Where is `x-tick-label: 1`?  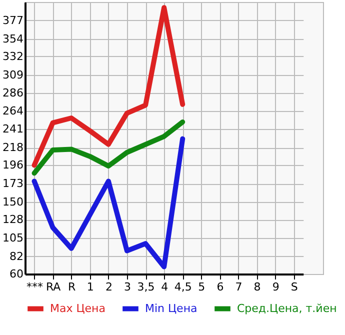
x-tick-label: 1 is located at coordinates (90, 287).